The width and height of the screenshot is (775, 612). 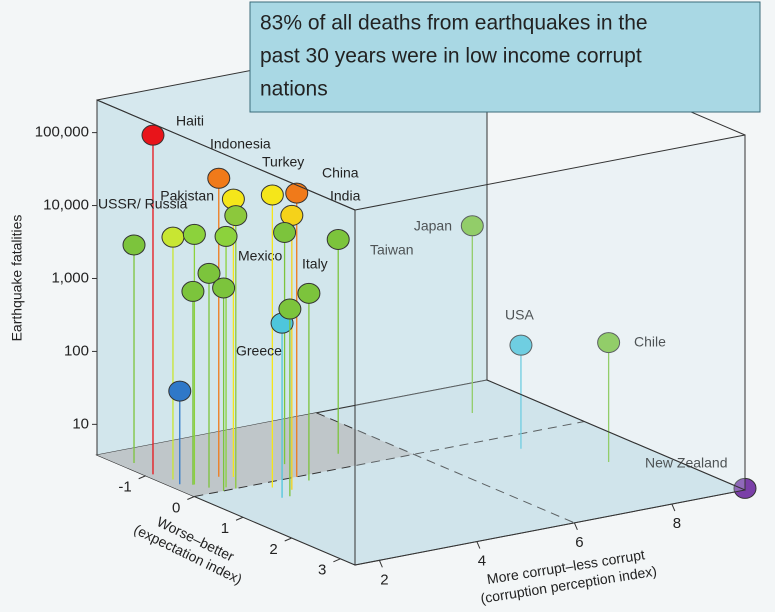 I want to click on point-label: USSR/ Russia, so click(x=143, y=204).